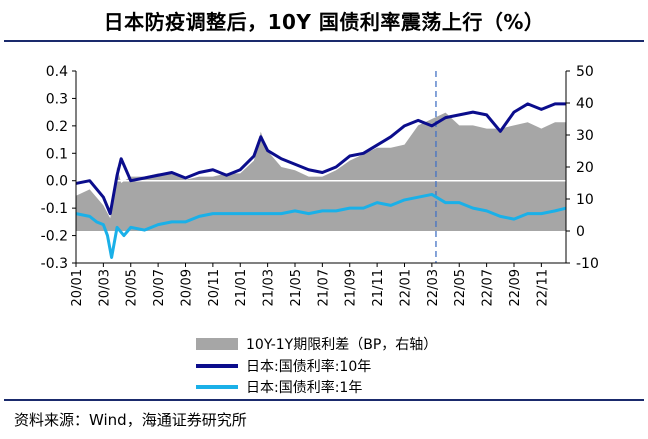 The image size is (648, 439). I want to click on y-left-tick-label: 0.4, so click(57, 72).